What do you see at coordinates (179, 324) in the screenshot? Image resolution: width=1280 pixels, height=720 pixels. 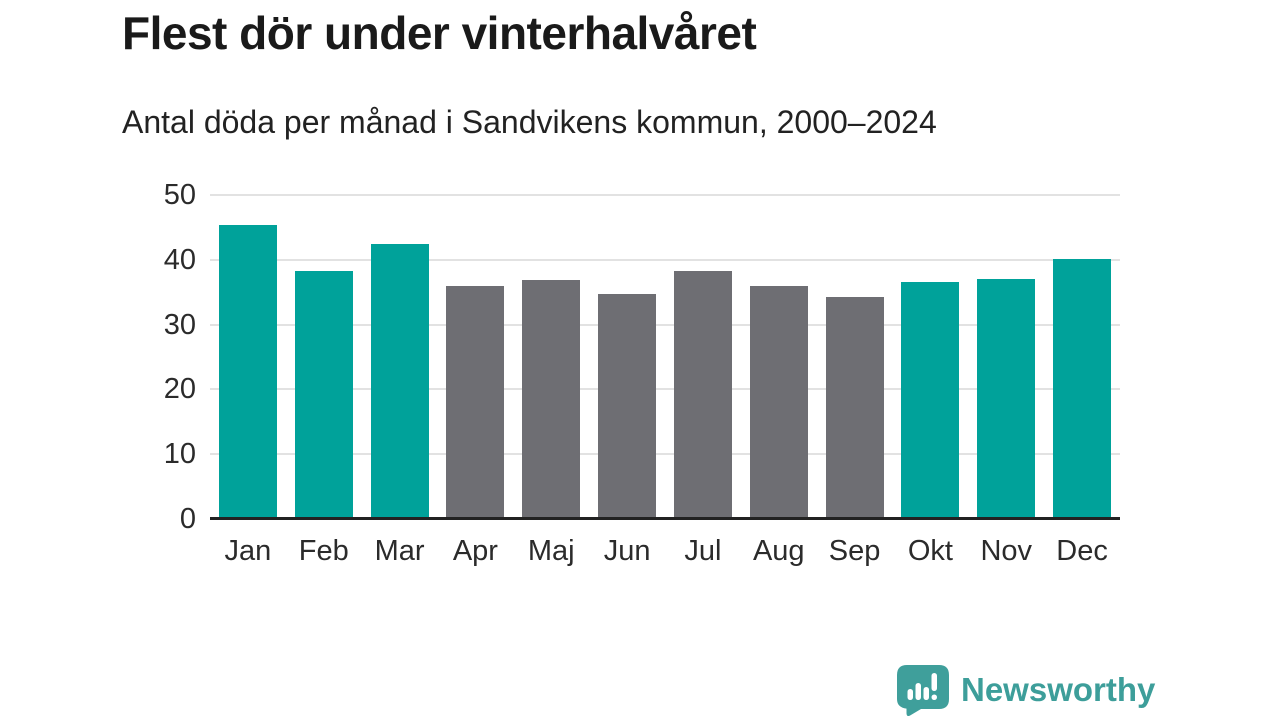 I see `y-axis-tick-label: 30` at bounding box center [179, 324].